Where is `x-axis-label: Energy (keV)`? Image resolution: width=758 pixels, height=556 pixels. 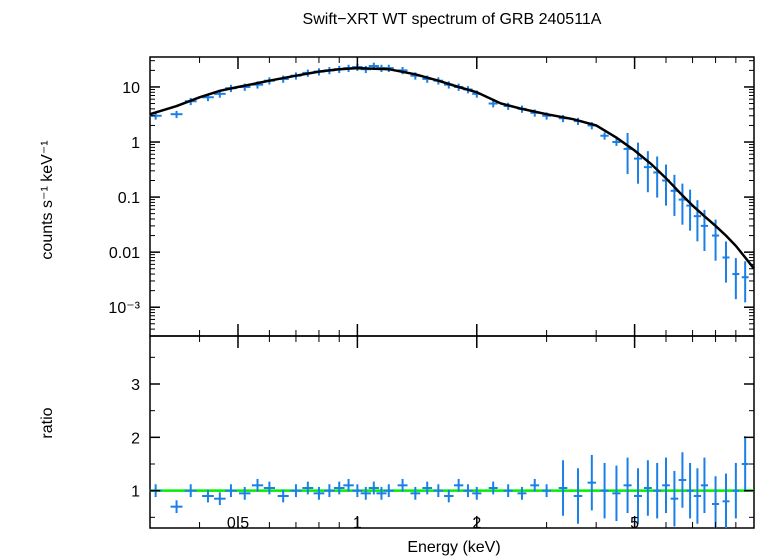
x-axis-label: Energy (keV) is located at coordinates (453, 547).